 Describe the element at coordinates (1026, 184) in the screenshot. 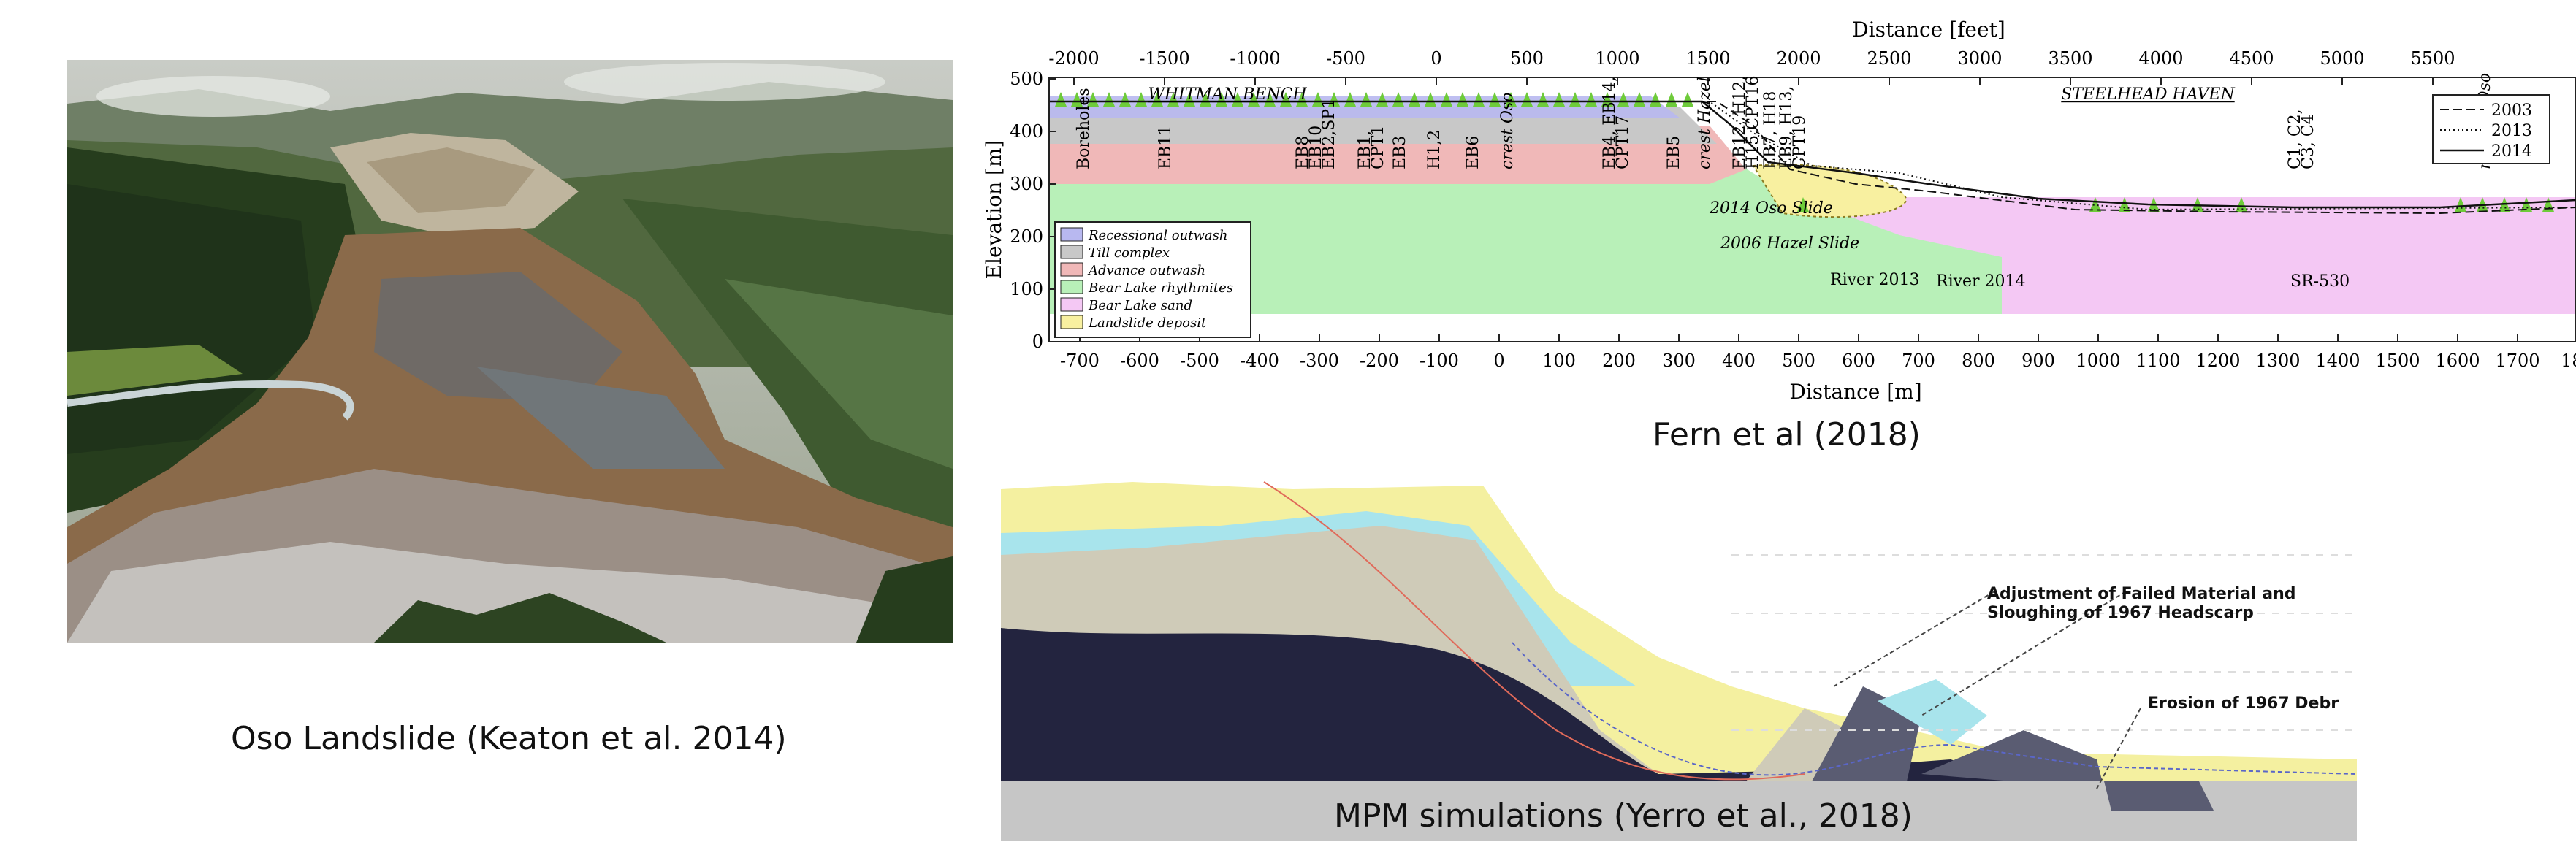

I see `y-tick-label: 300` at that location.